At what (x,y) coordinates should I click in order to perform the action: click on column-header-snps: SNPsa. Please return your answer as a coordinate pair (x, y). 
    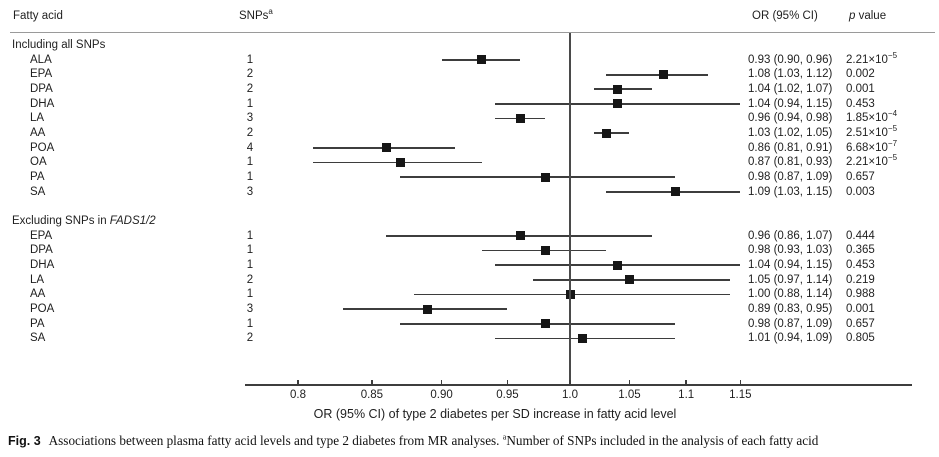
    Looking at the image, I should click on (256, 15).